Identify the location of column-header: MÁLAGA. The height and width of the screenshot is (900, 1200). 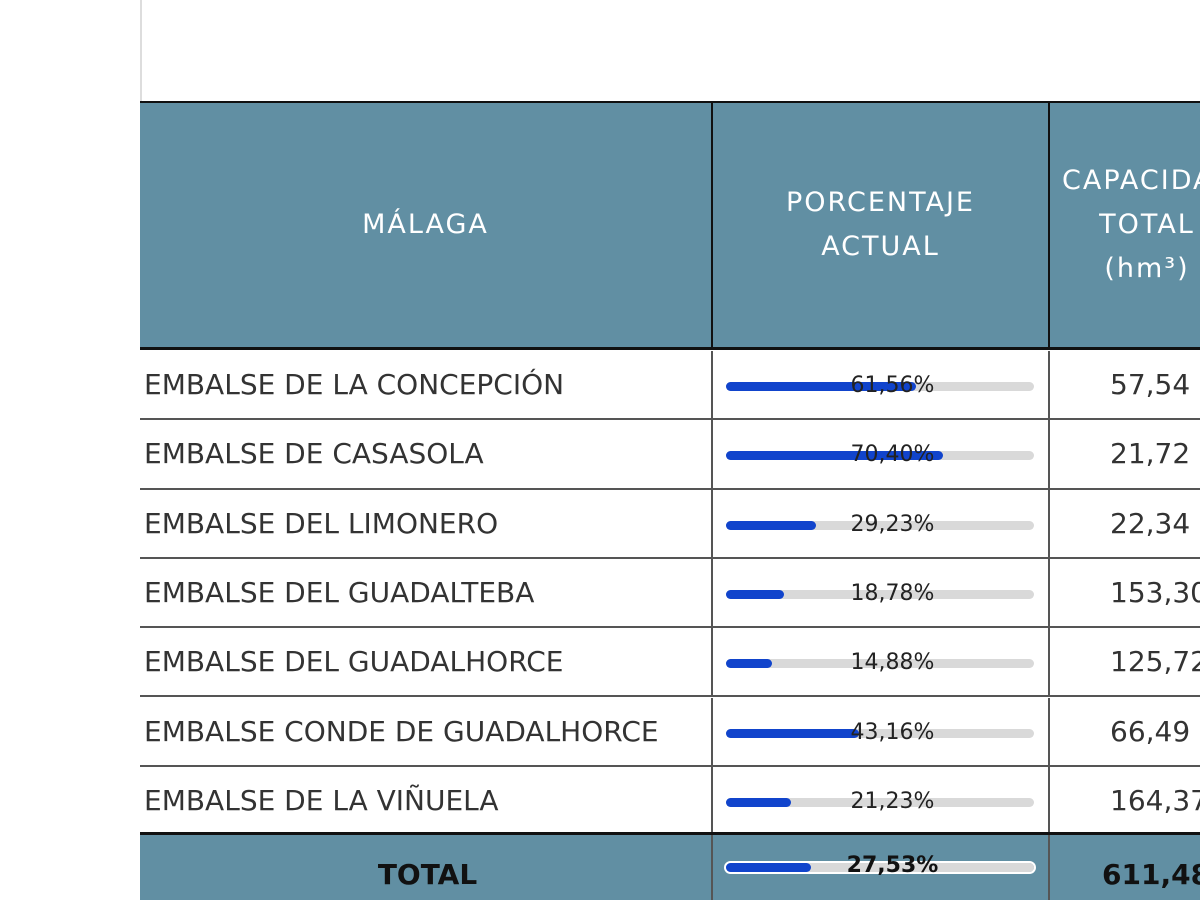
(426, 226).